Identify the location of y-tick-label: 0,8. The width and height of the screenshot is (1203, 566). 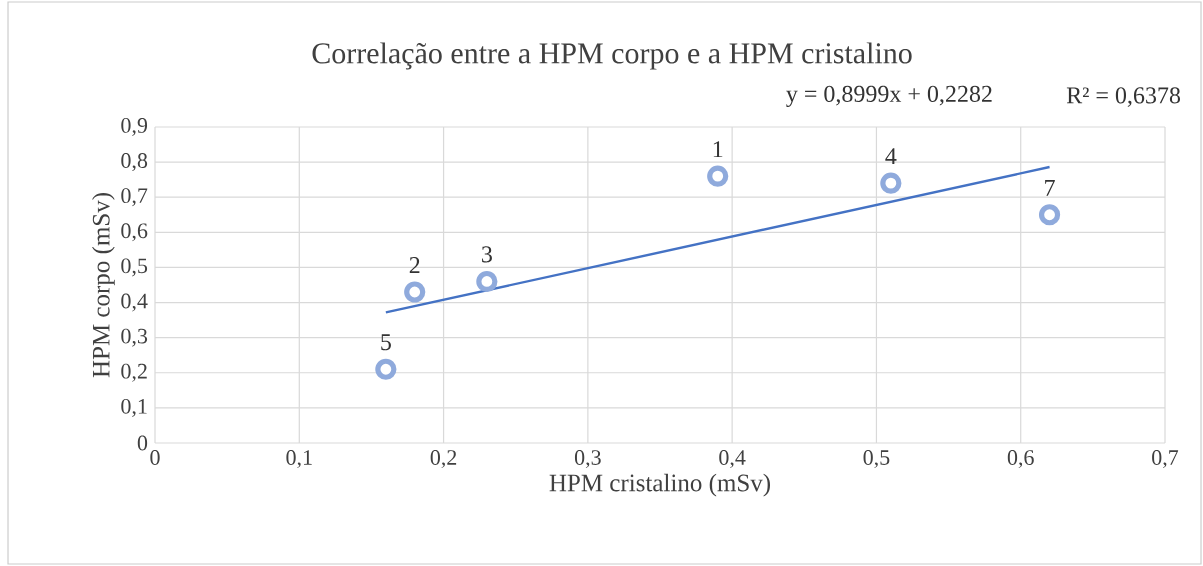
(134, 162).